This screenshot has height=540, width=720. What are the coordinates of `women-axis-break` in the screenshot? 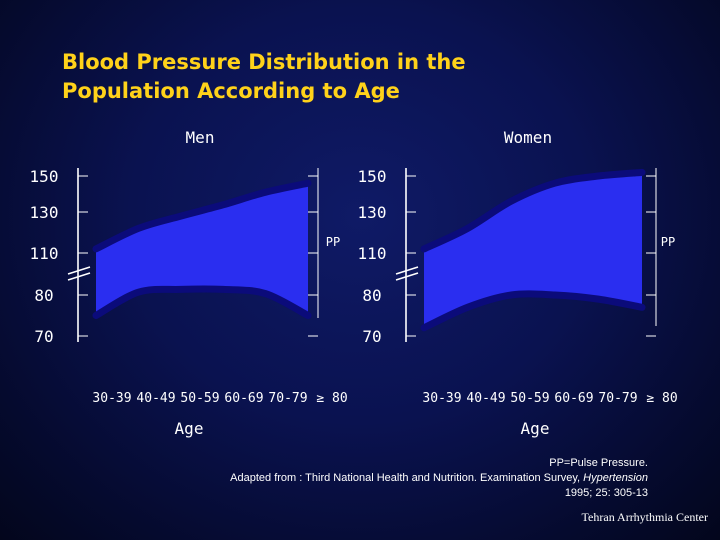 It's located at (407, 273).